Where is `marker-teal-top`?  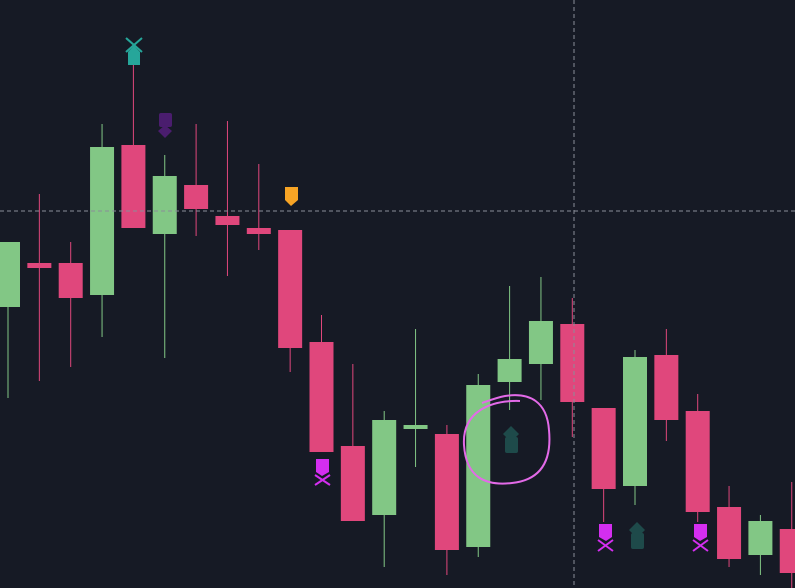 marker-teal-top is located at coordinates (134, 51).